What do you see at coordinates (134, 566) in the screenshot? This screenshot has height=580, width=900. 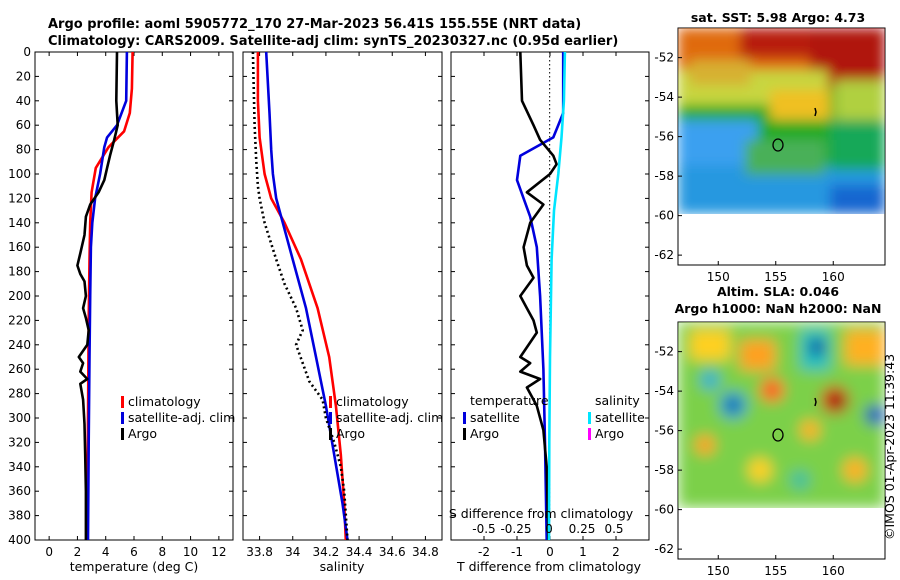 I see `temperature-xlabel: temperature (deg C)` at bounding box center [134, 566].